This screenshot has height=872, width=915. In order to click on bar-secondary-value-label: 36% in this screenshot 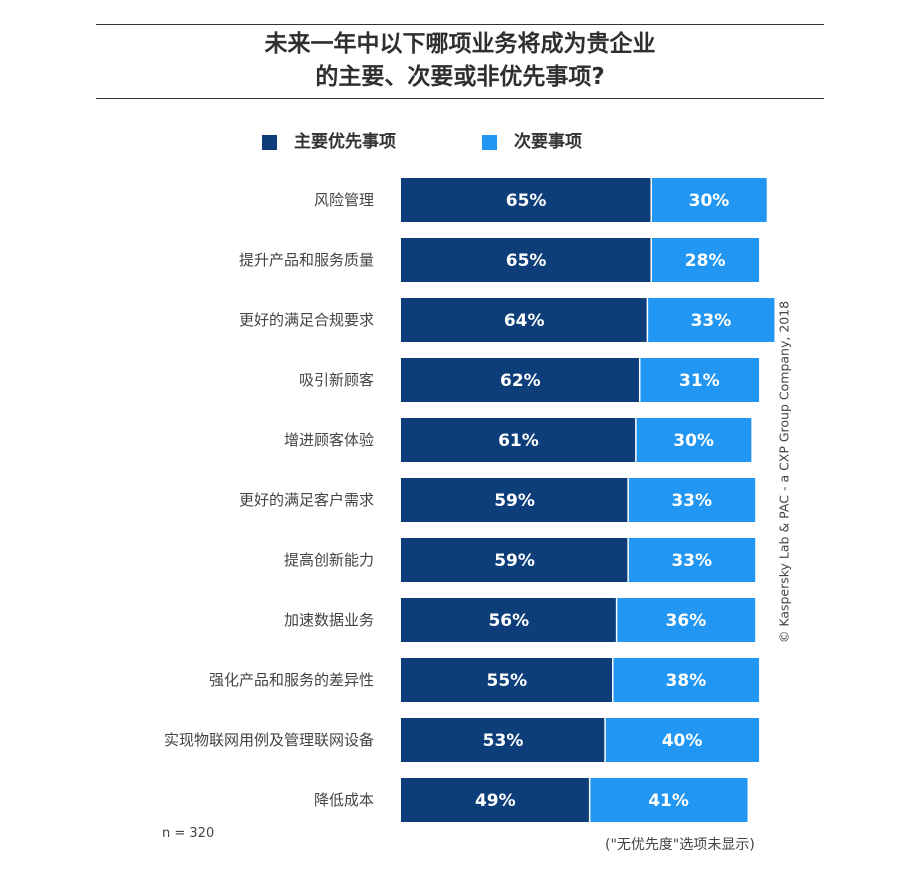, I will do `click(686, 621)`.